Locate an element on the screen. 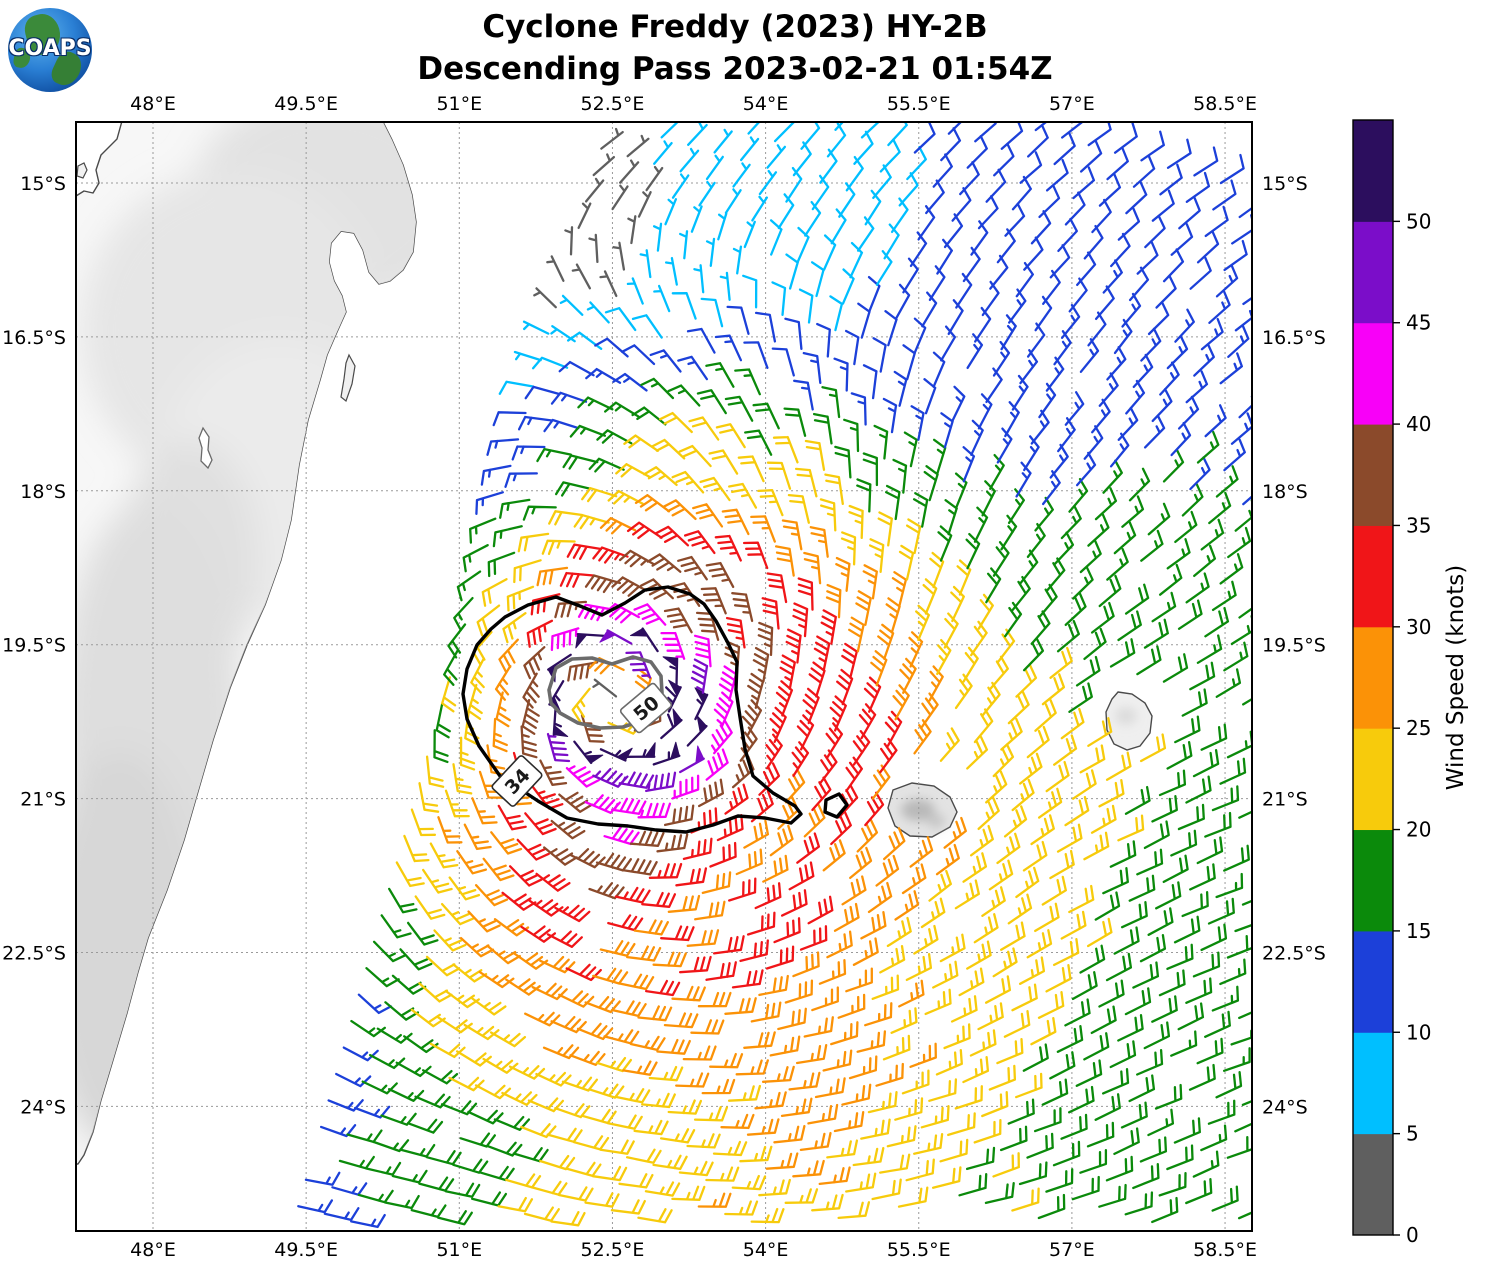 The width and height of the screenshot is (1489, 1264). wind-barb-pennant is located at coordinates (701, 695).